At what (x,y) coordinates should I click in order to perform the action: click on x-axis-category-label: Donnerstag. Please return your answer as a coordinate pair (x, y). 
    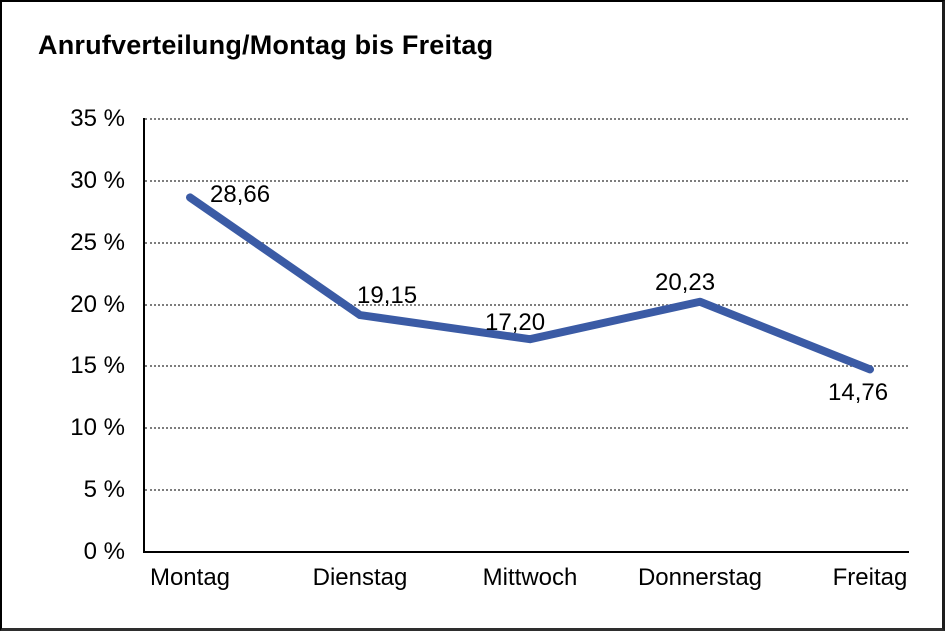
    Looking at the image, I should click on (700, 577).